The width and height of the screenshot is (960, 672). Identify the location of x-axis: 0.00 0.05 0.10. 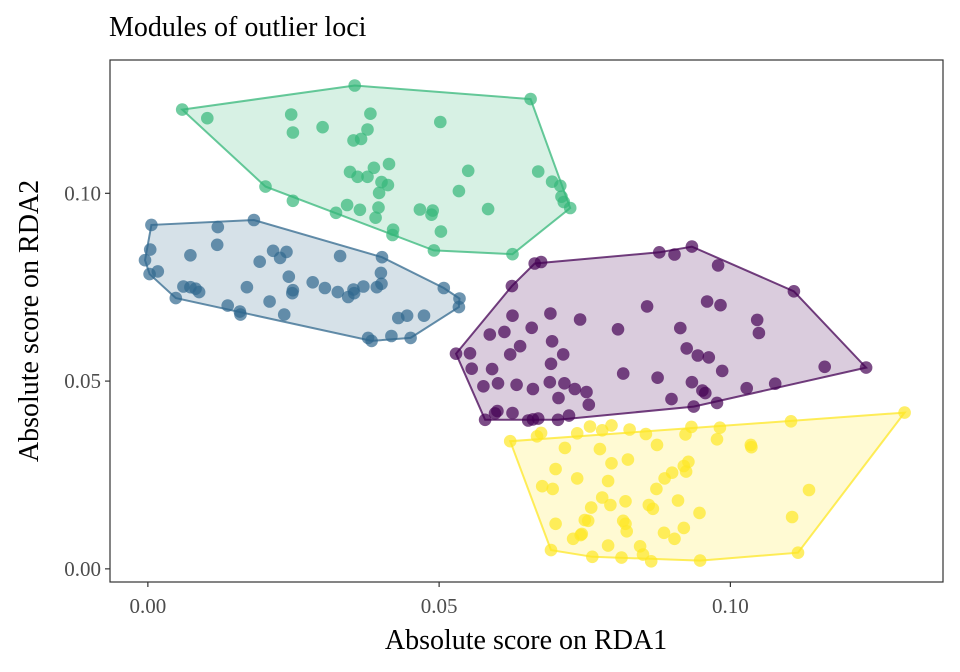
(439, 600).